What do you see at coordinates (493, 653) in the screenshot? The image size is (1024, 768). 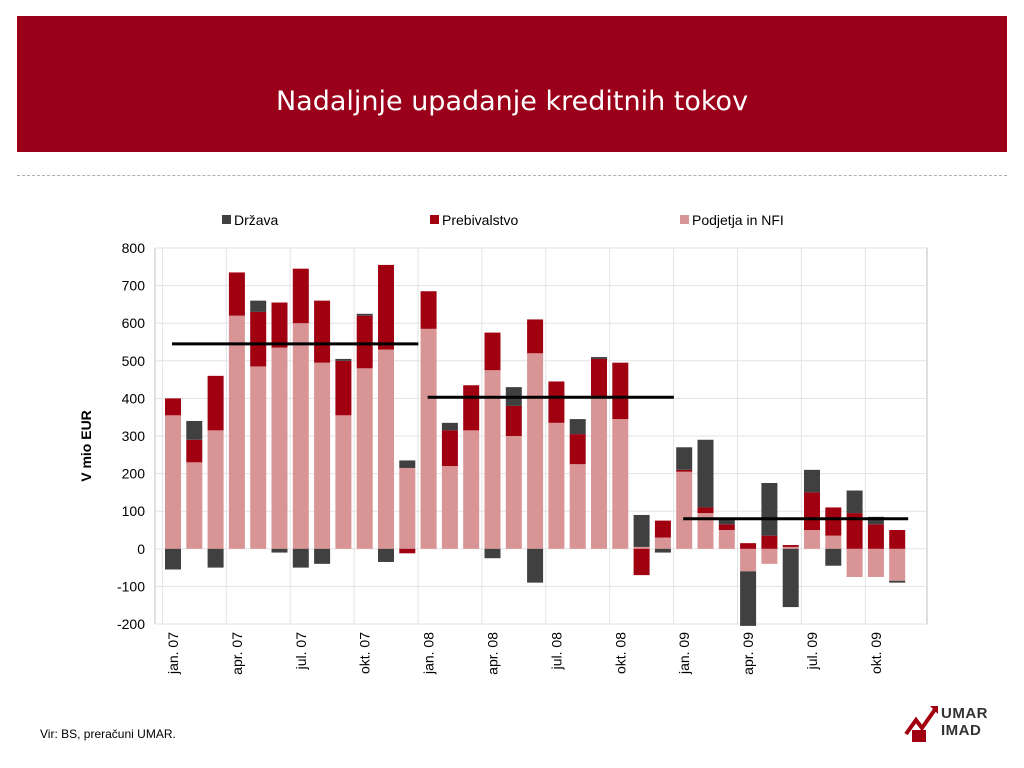 I see `x-tick-label: apr. 08` at bounding box center [493, 653].